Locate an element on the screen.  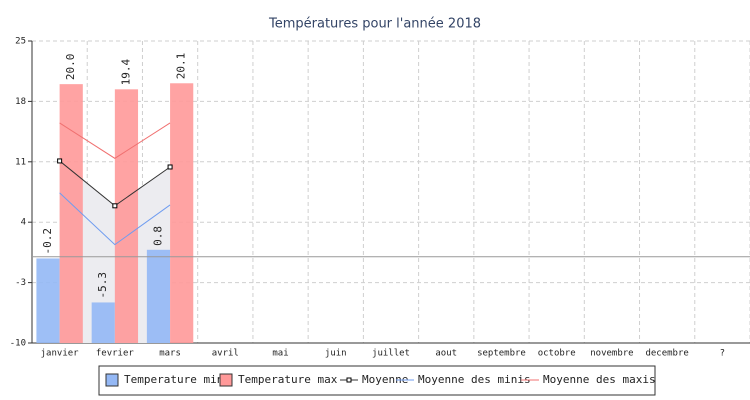
value-label: -5.3 is located at coordinates (102, 285).